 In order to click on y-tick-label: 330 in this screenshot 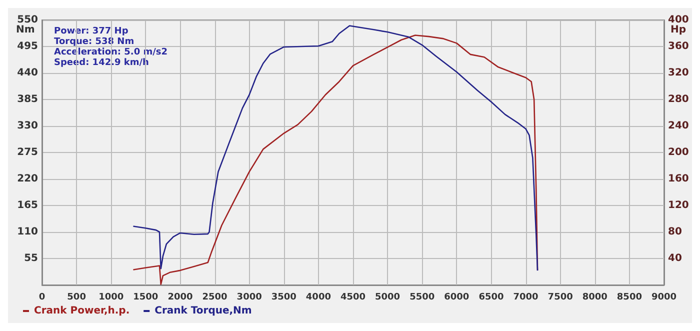, I will do `click(27, 126)`.